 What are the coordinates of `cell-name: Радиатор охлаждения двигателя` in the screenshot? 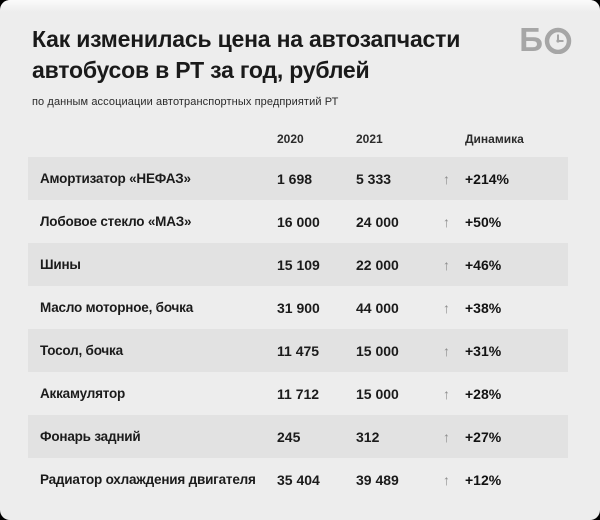 It's located at (148, 479).